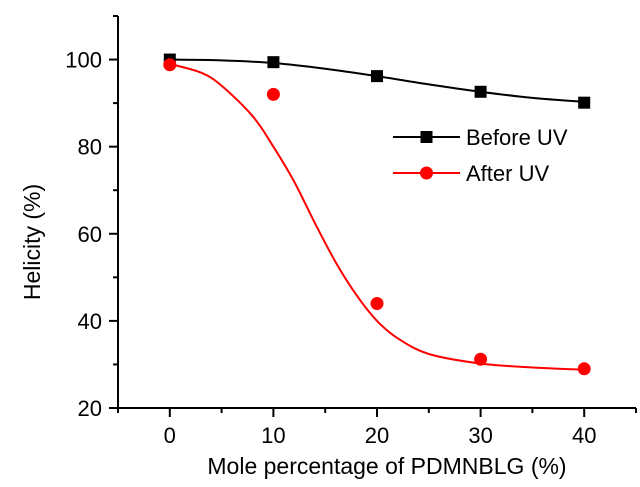  Describe the element at coordinates (584, 435) in the screenshot. I see `x-tick-label: 40` at that location.